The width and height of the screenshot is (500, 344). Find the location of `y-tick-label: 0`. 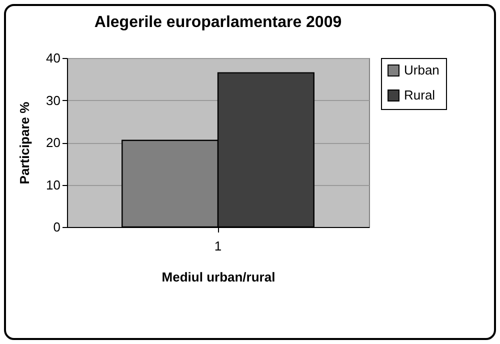

y-tick-label: 0 is located at coordinates (56, 227).